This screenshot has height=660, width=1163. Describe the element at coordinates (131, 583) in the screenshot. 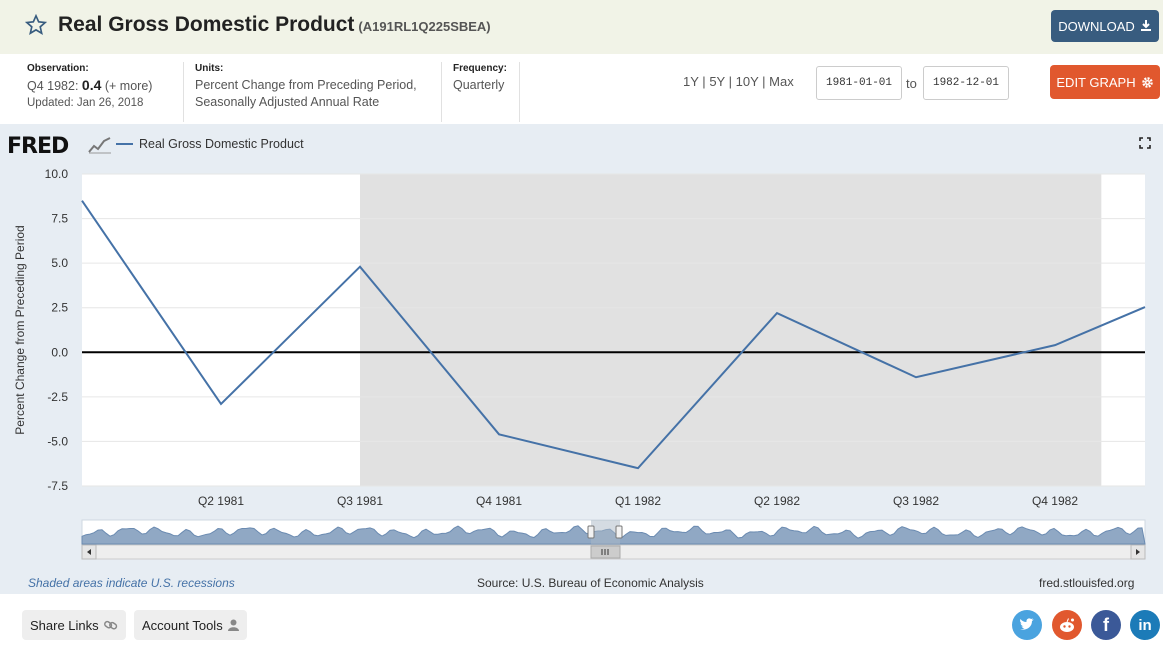

I see `recession-note: Shaded areas indicate U.S. recessions` at that location.